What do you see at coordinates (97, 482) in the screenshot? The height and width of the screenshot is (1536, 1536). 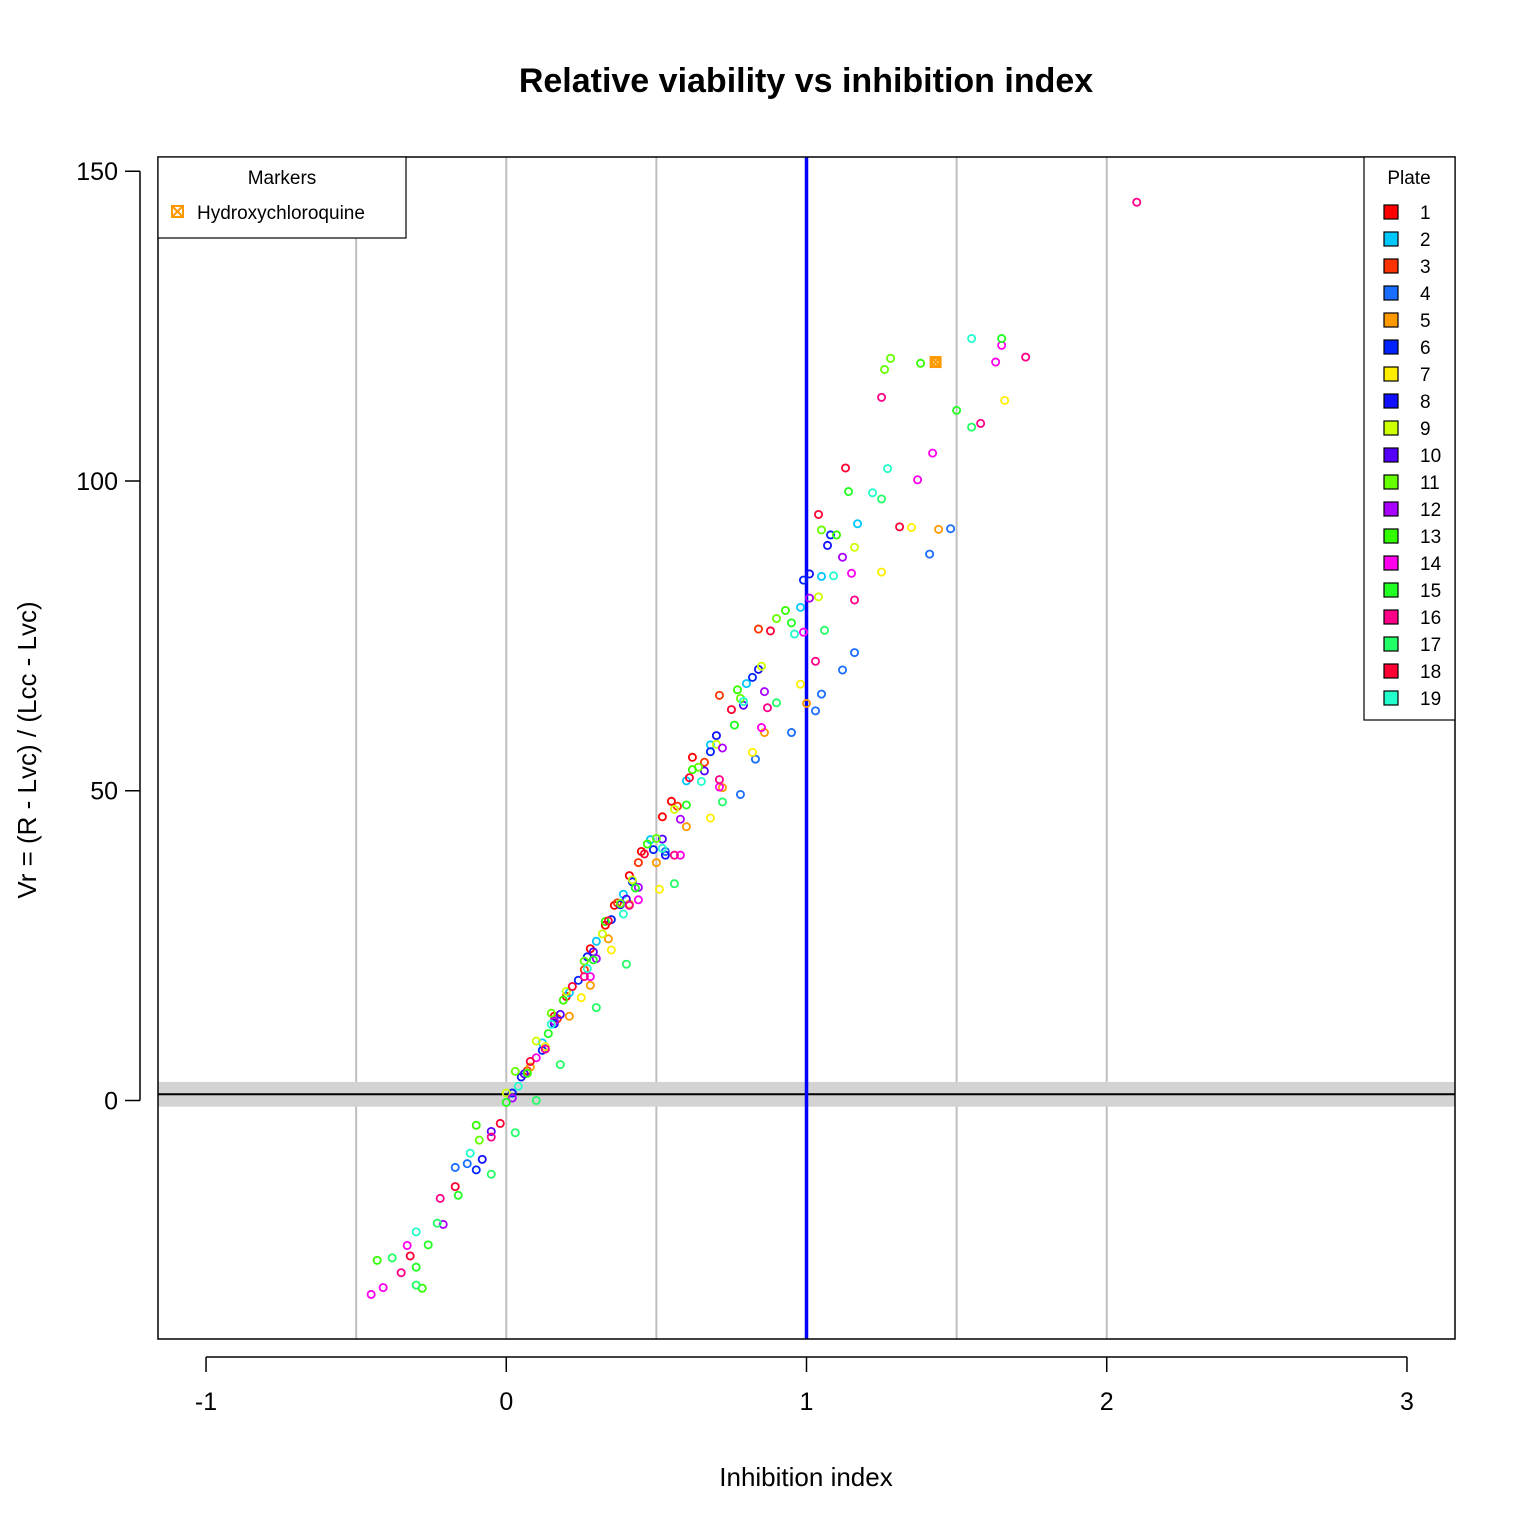 I see `y-tick-label: 100` at bounding box center [97, 482].